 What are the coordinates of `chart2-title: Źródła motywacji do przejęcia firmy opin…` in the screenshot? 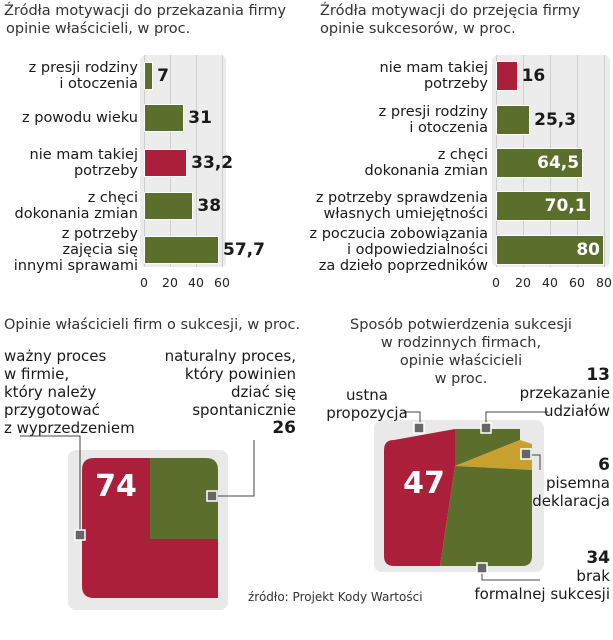 It's located at (465, 20).